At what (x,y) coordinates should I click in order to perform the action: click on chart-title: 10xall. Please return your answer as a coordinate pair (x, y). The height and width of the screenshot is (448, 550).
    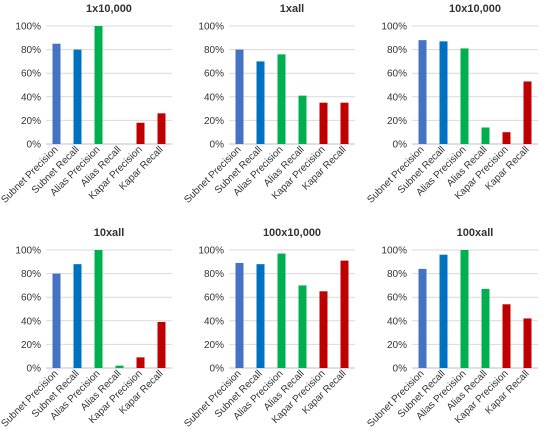
    Looking at the image, I should click on (109, 233).